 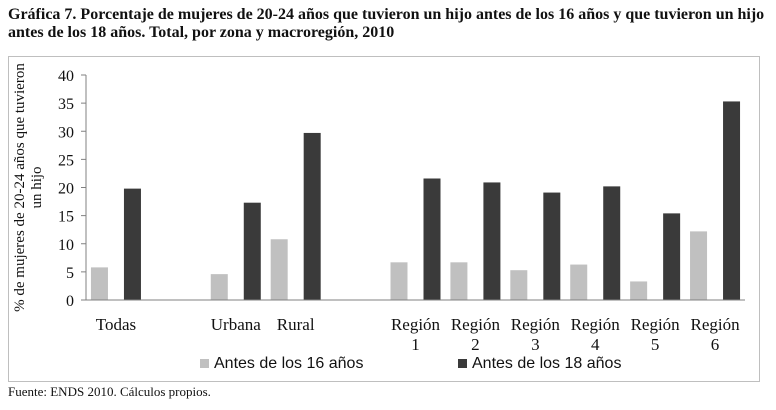 What do you see at coordinates (410, 363) in the screenshot?
I see `legend: Antes de los 16 años Antes de los 18 años` at bounding box center [410, 363].